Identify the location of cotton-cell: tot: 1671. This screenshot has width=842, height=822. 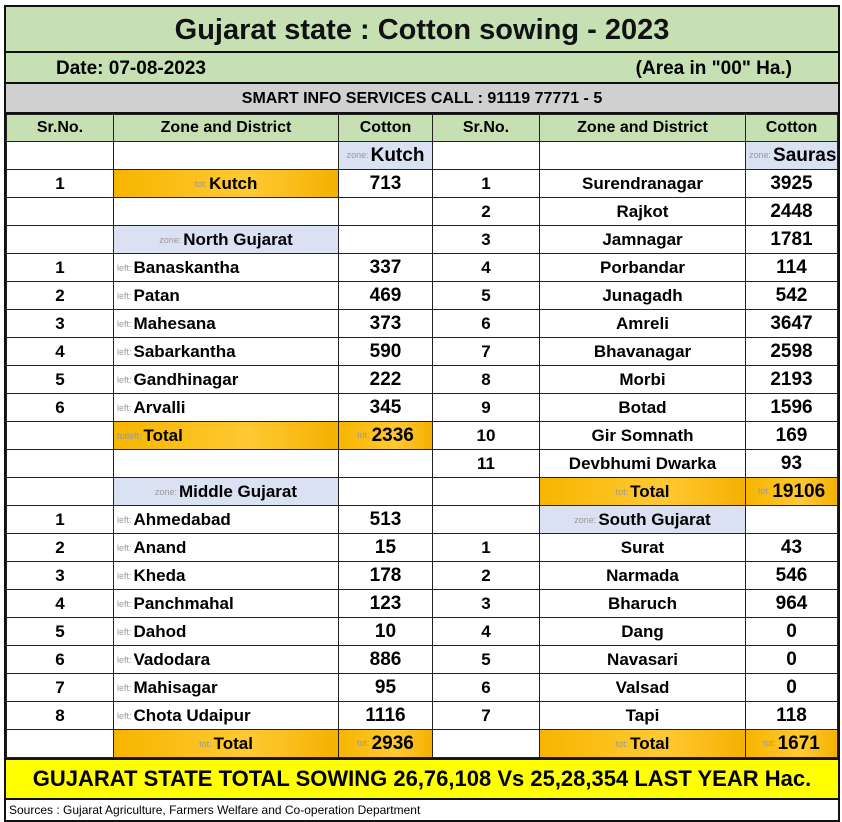
(791, 743).